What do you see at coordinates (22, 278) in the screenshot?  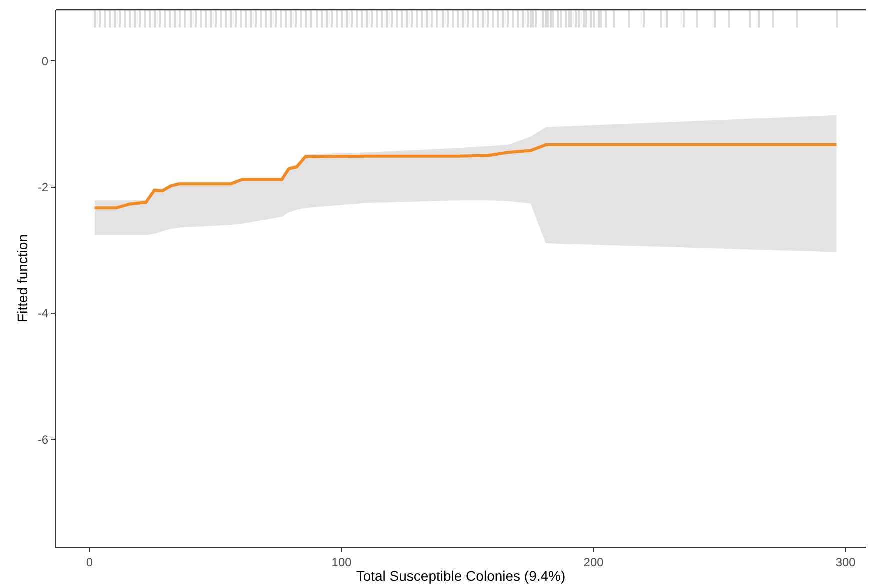 I see `y-axis-title: Fitted function` at bounding box center [22, 278].